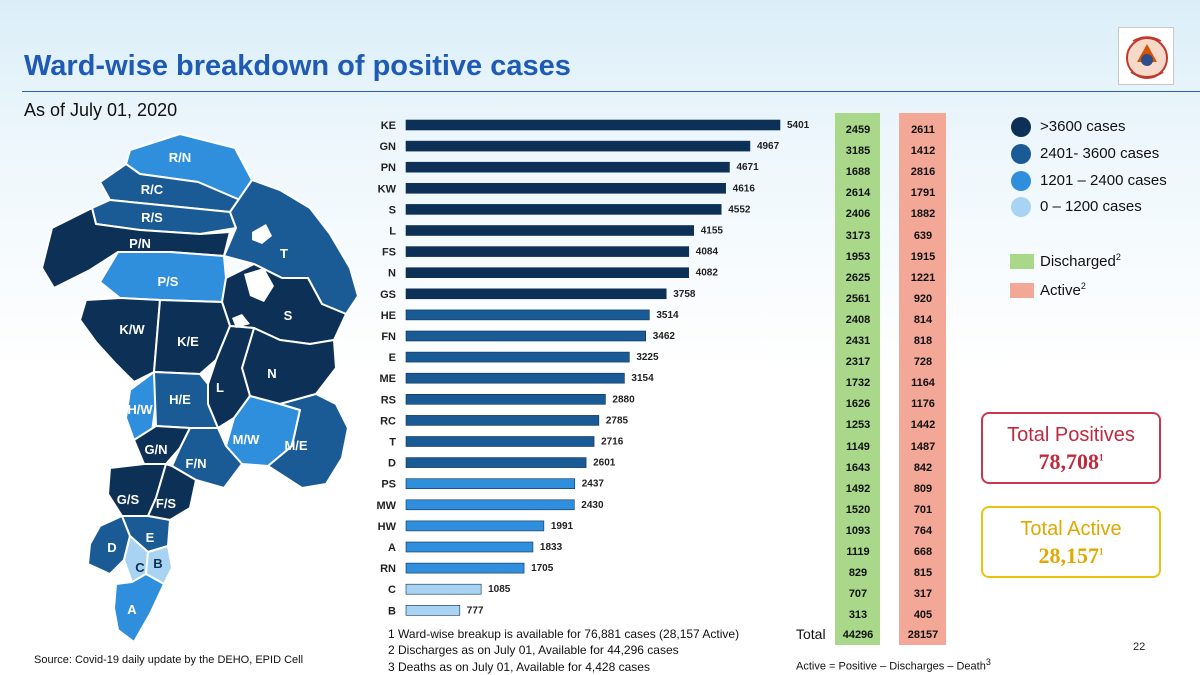 This screenshot has height=675, width=1200. Describe the element at coordinates (502, 420) in the screenshot. I see `bar-rc` at that location.